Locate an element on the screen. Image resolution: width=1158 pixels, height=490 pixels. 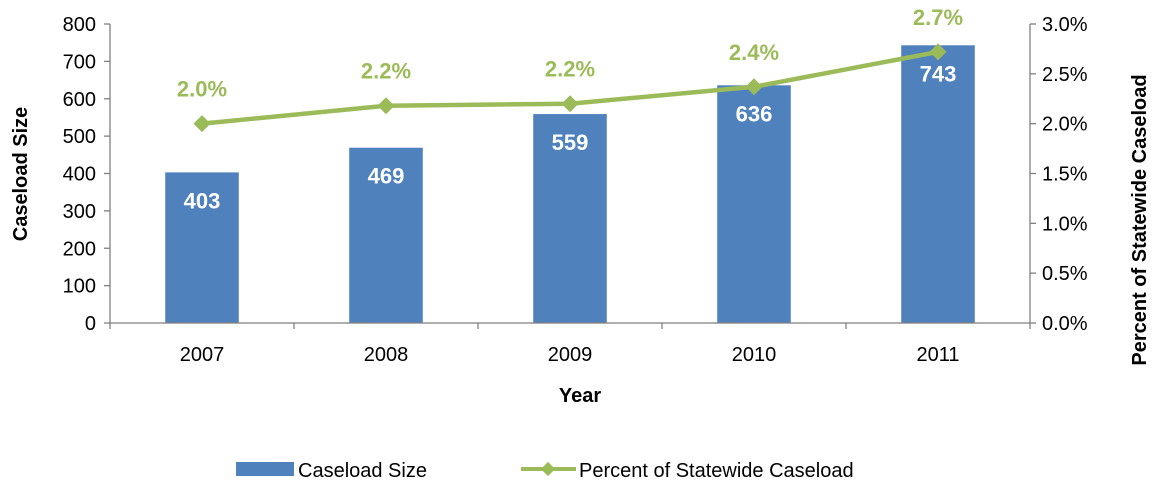
percent-marker-2008 is located at coordinates (386, 106).